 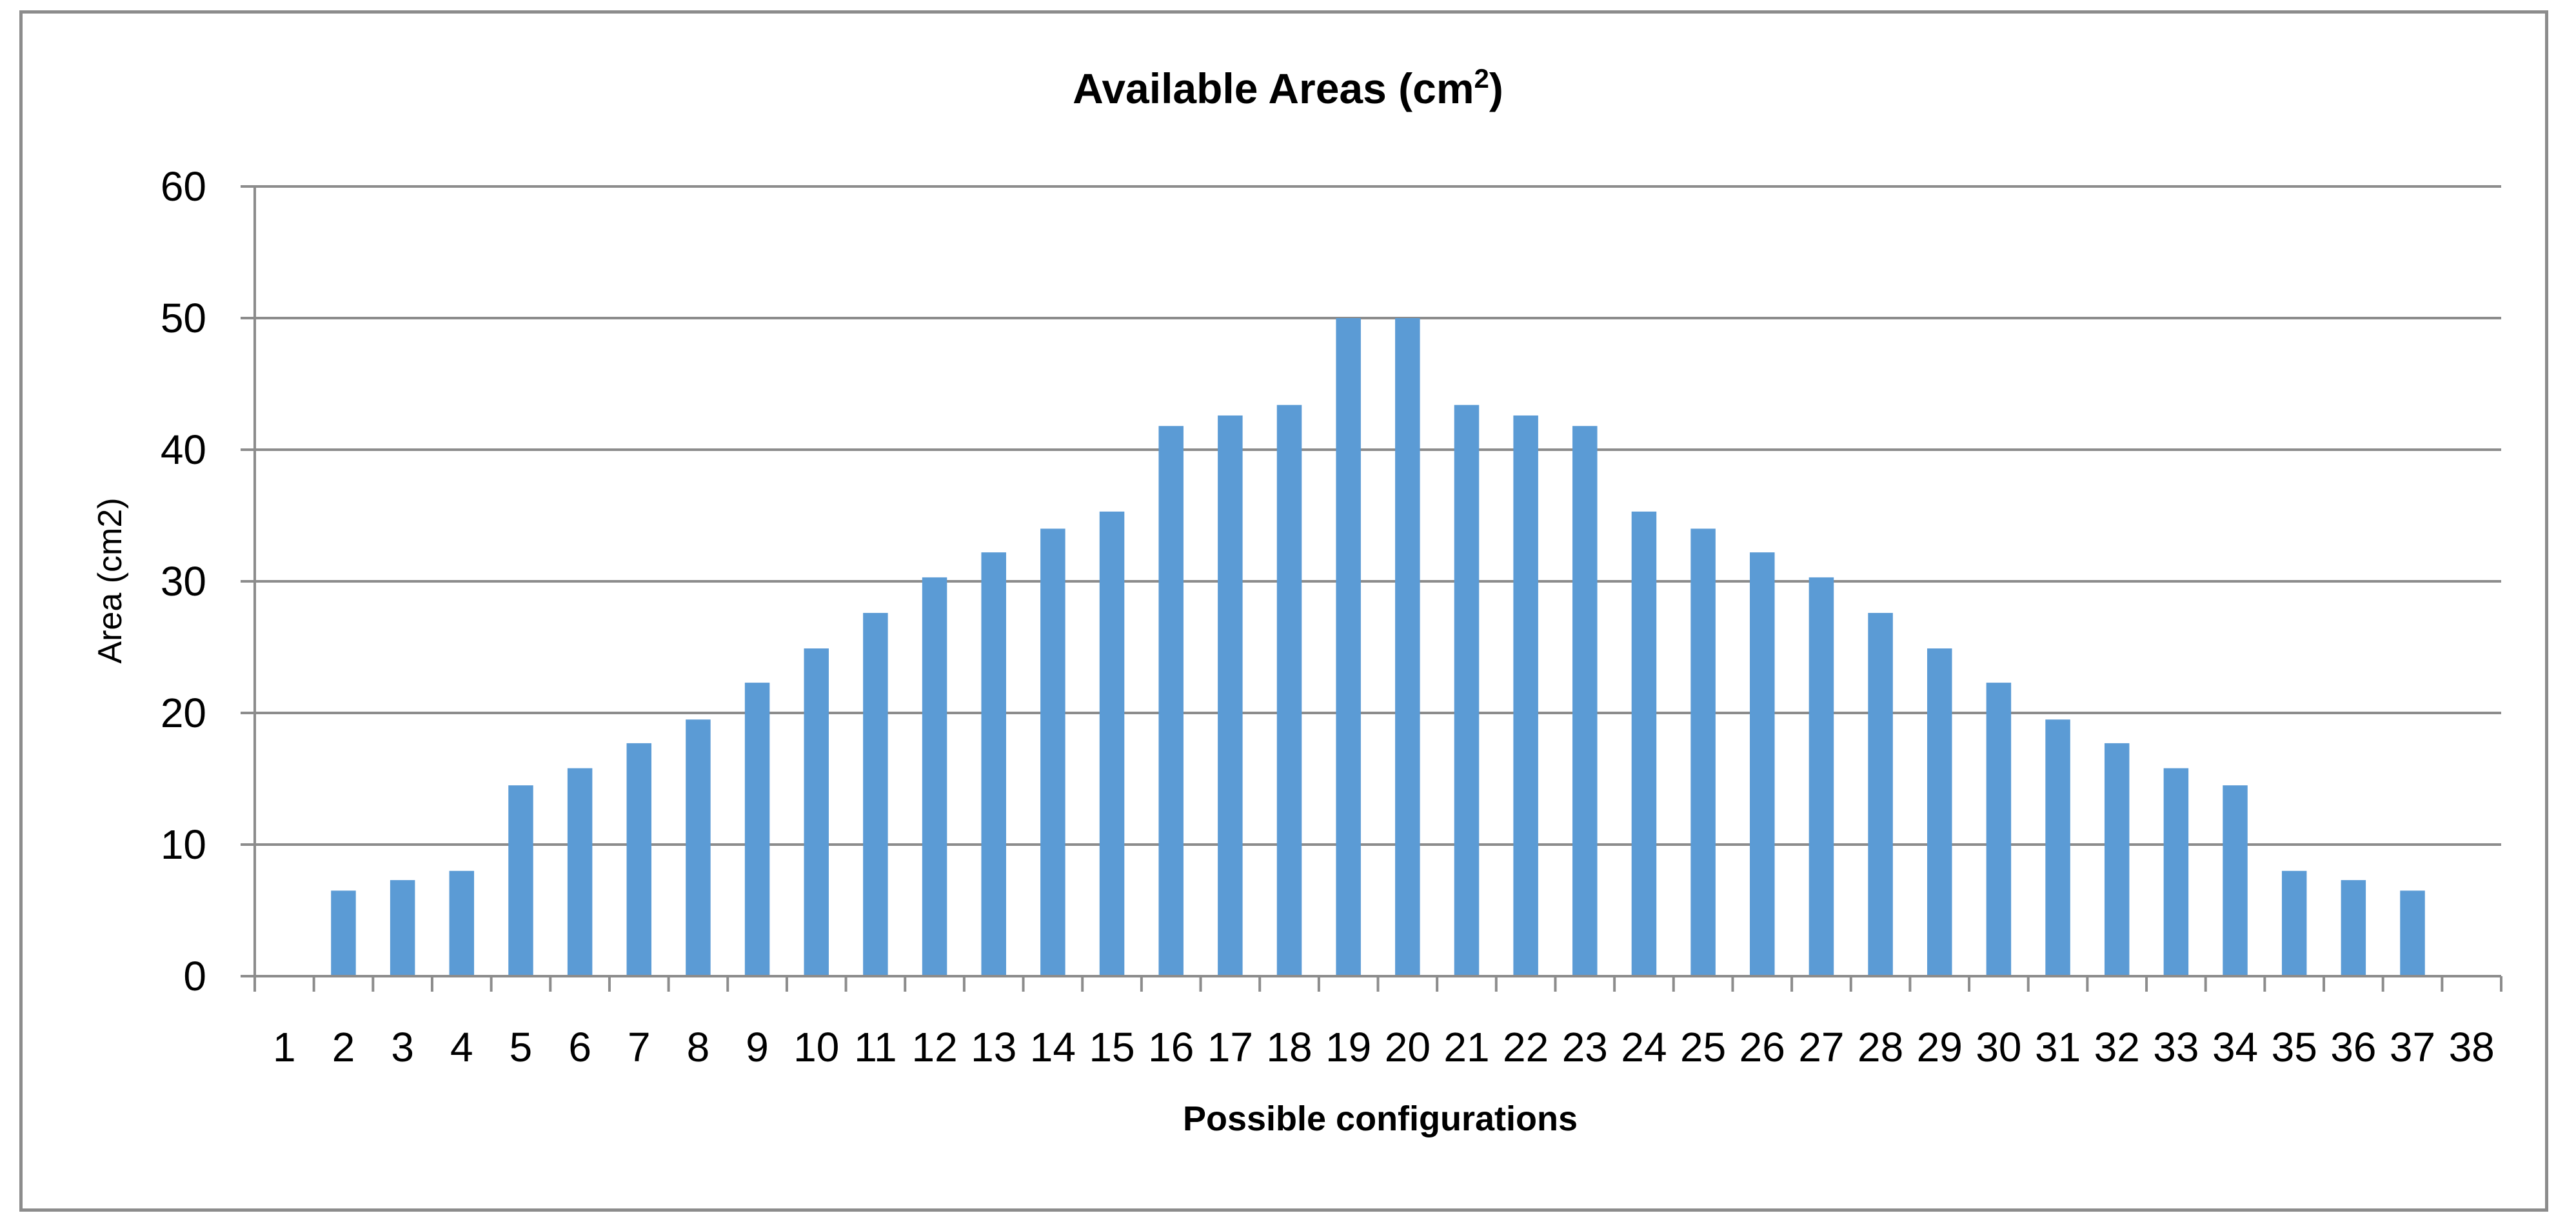 I want to click on x-tick-label: 31, so click(x=2058, y=1047).